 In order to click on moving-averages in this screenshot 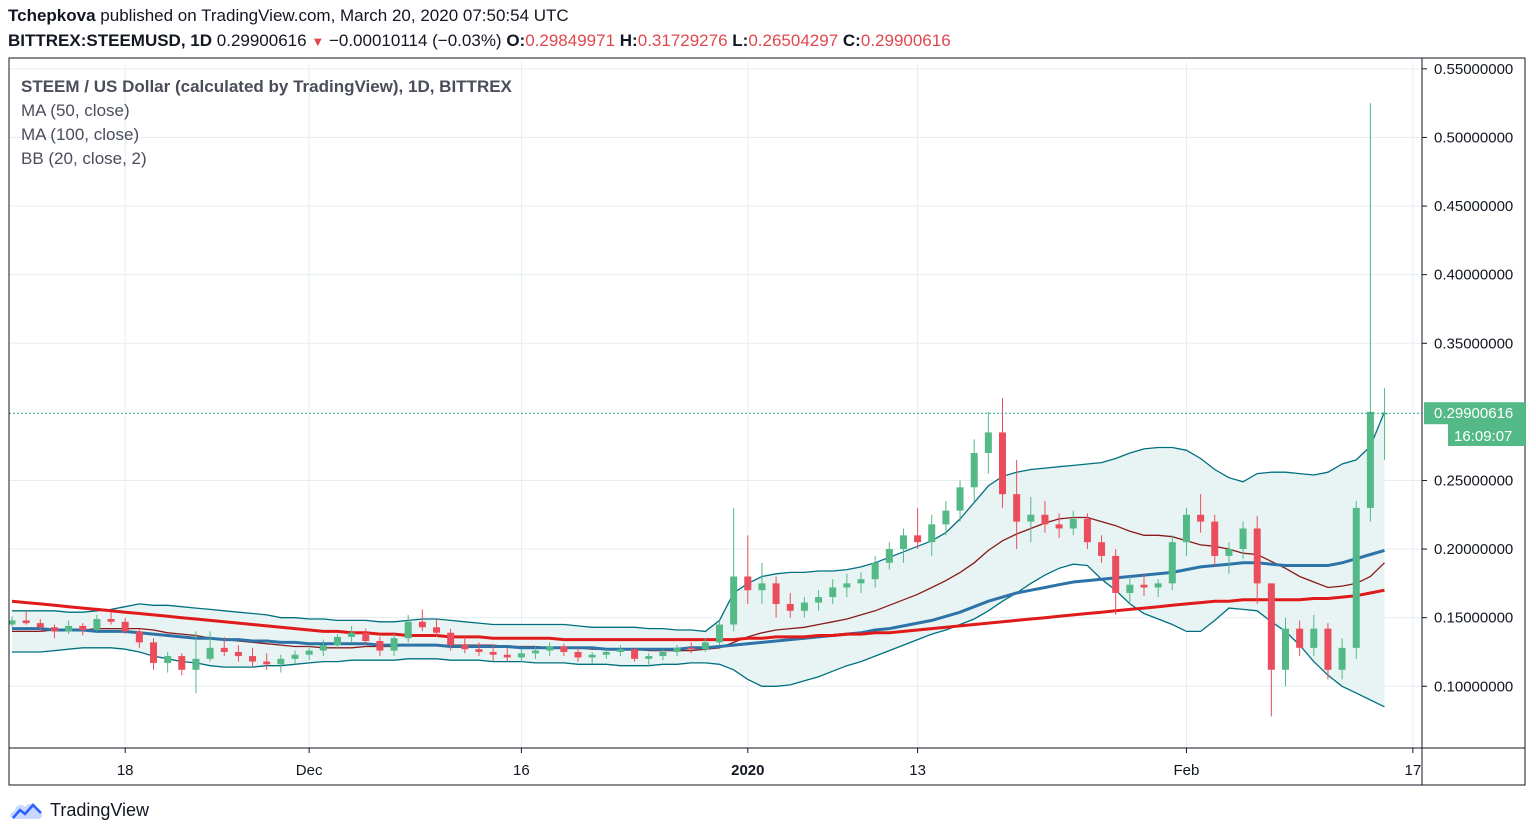, I will do `click(698, 599)`.